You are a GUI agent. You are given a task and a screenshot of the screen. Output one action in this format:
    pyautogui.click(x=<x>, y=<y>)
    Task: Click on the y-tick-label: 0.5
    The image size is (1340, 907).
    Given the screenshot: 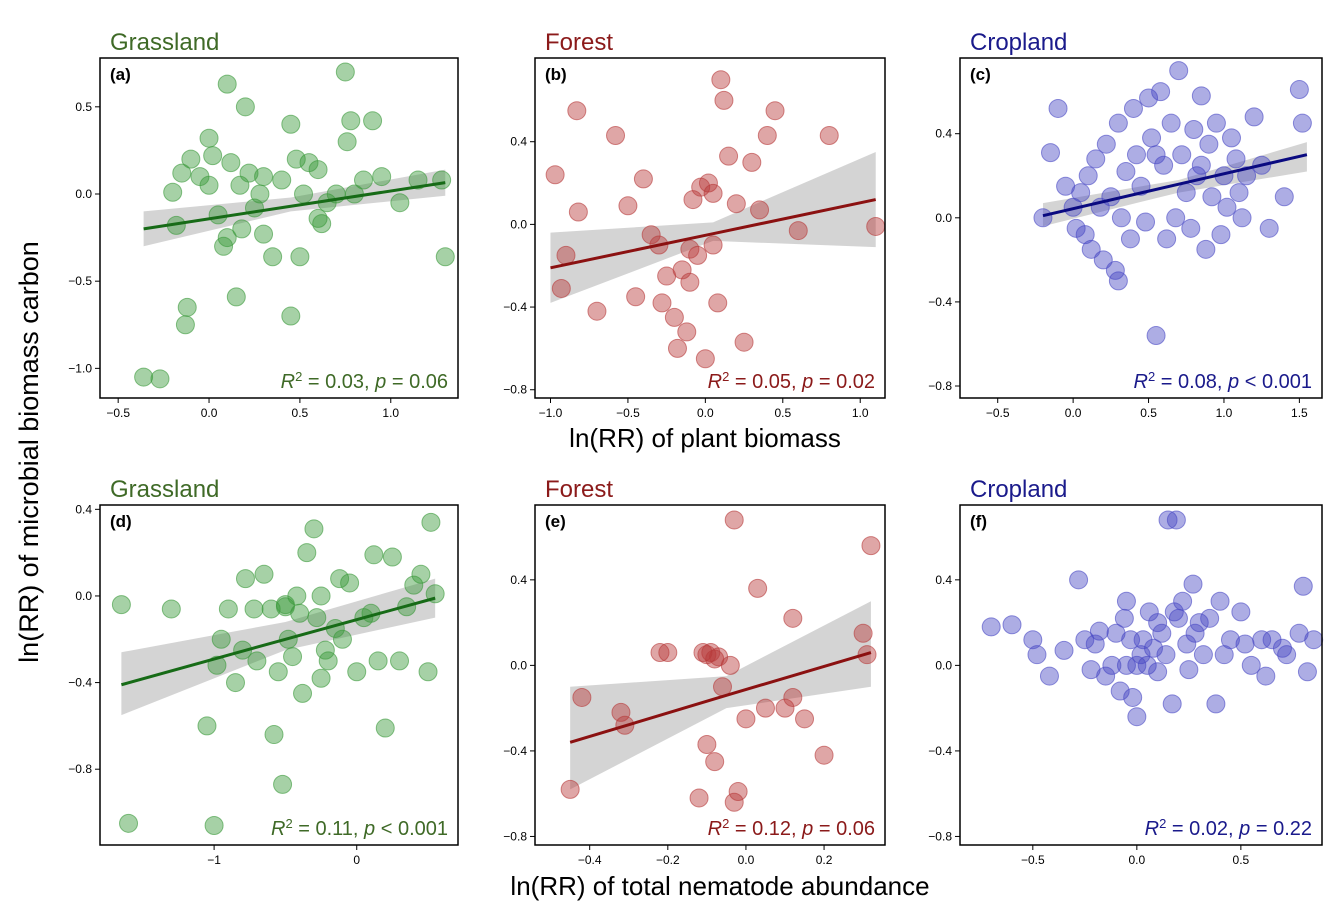 What is the action you would take?
    pyautogui.click(x=83, y=107)
    